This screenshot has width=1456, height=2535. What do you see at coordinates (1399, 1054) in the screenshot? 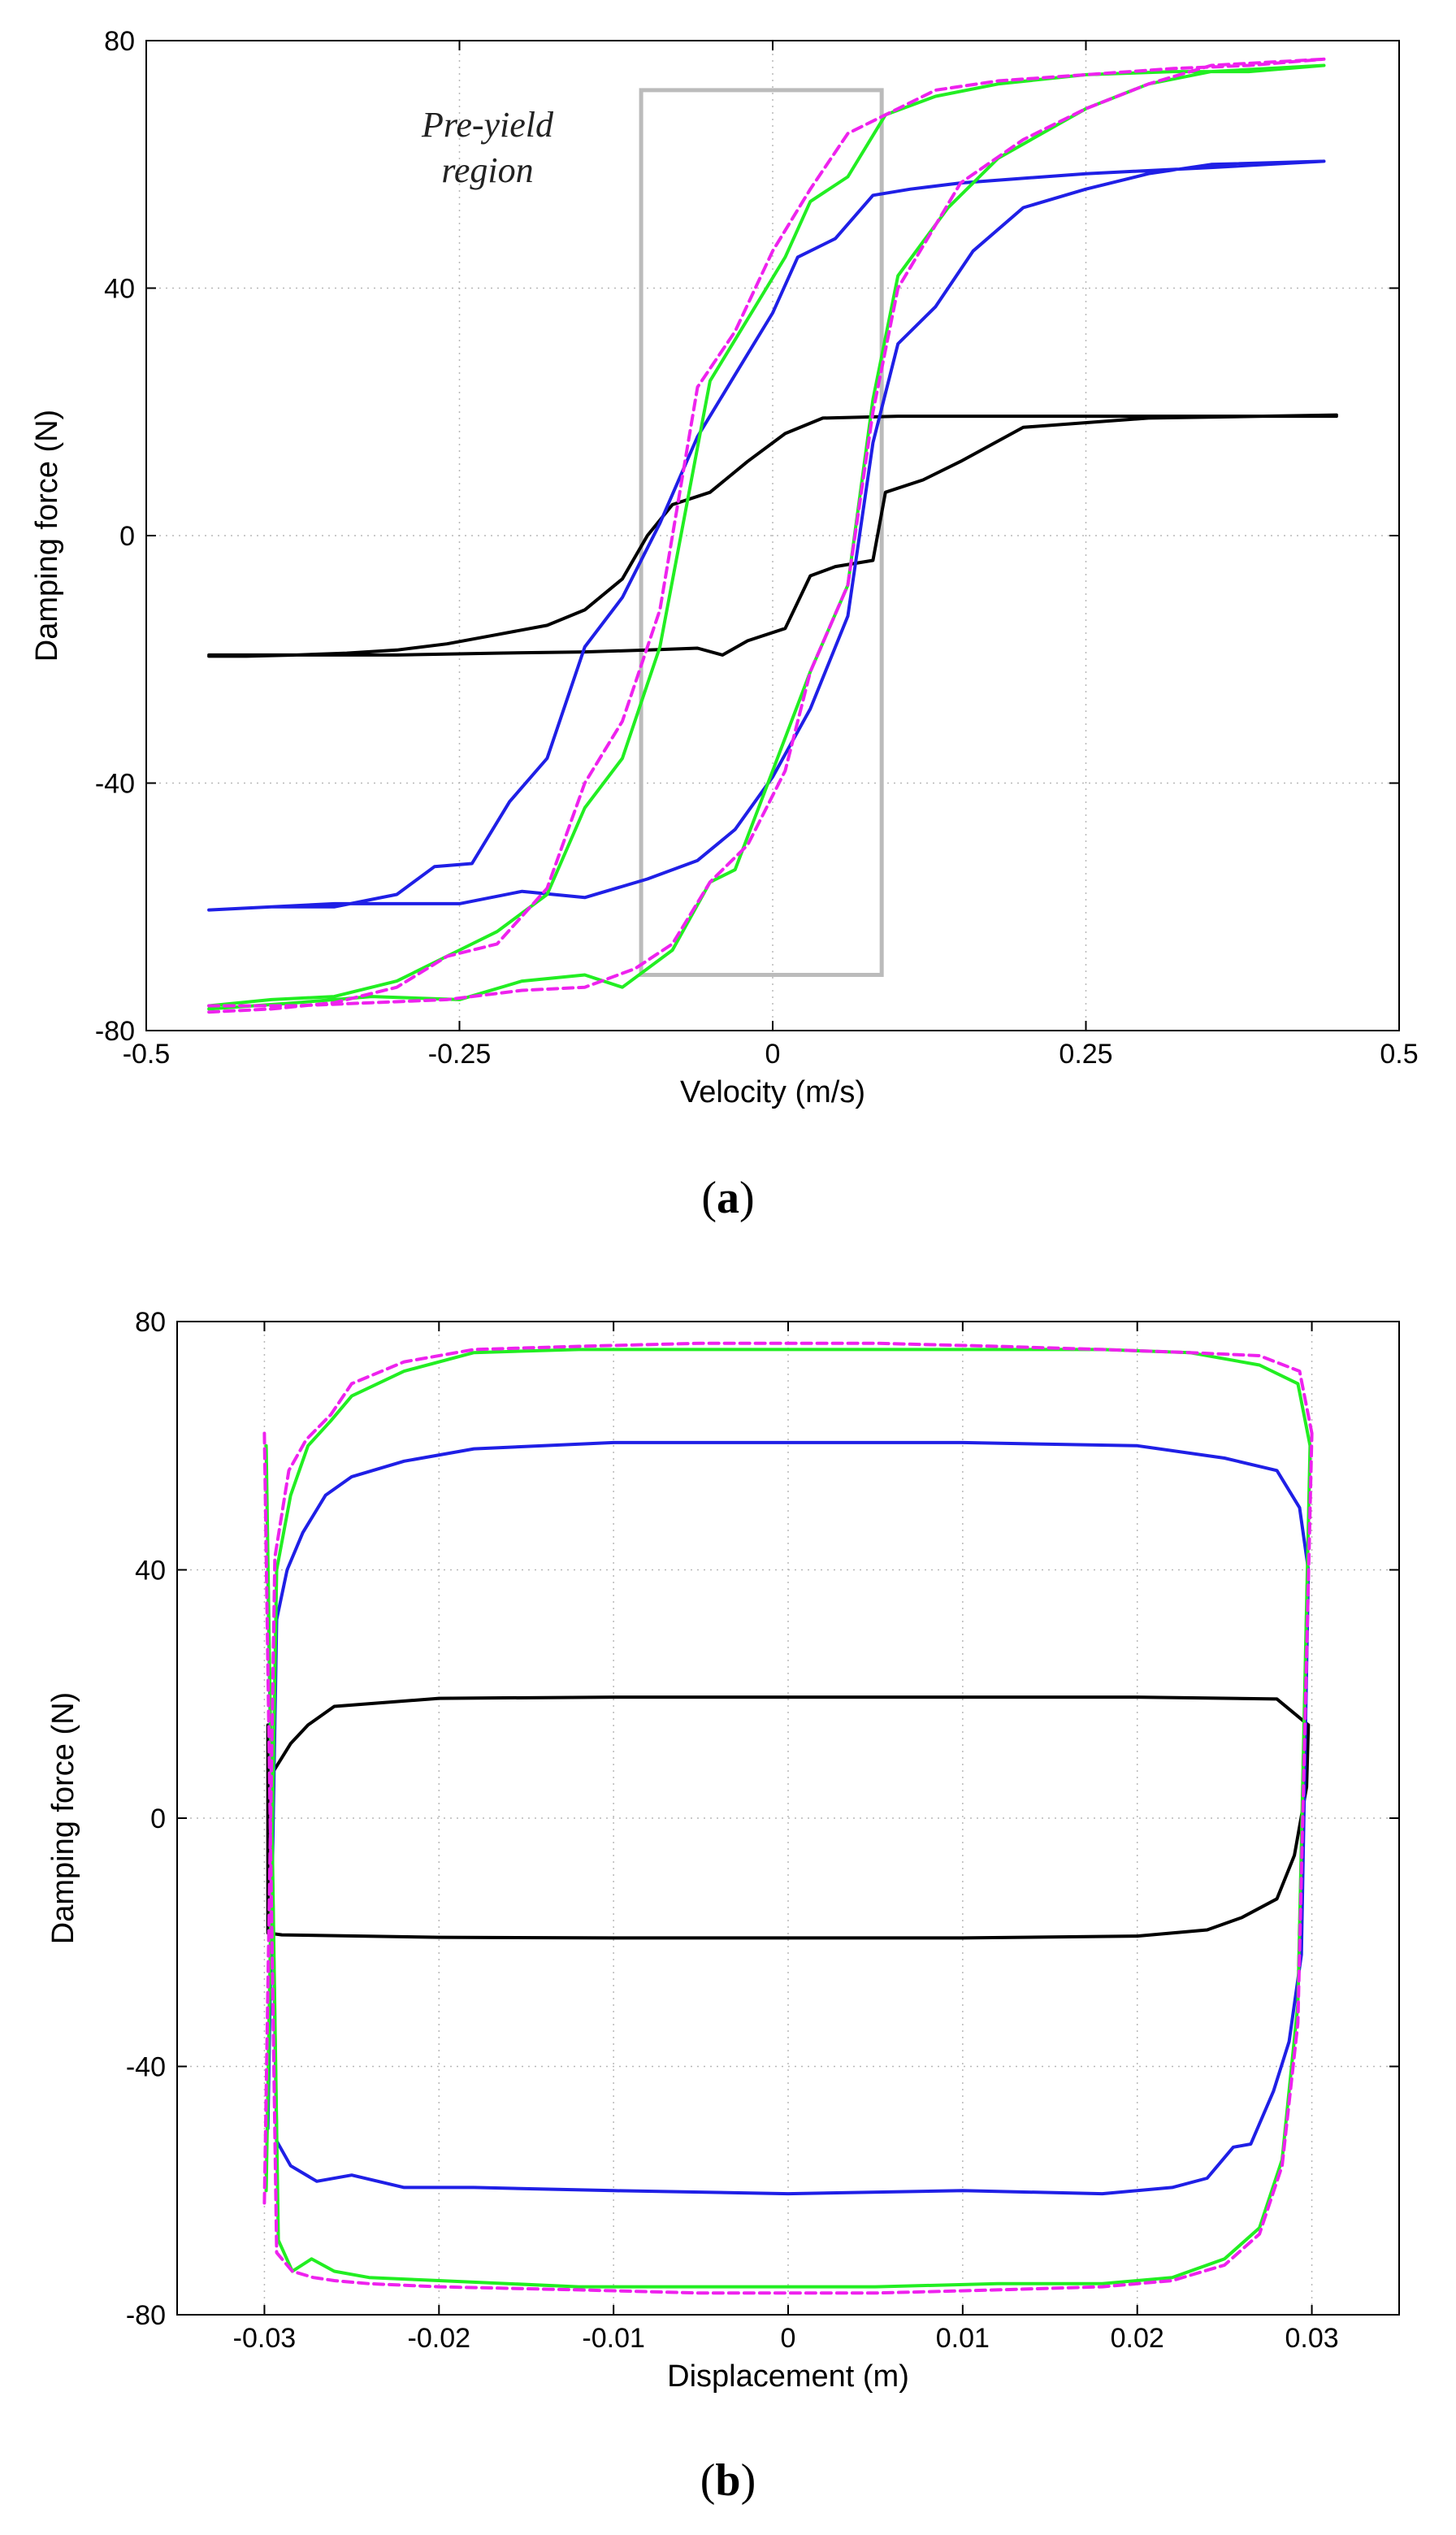
I see `x-tick-label: 0.5` at bounding box center [1399, 1054].